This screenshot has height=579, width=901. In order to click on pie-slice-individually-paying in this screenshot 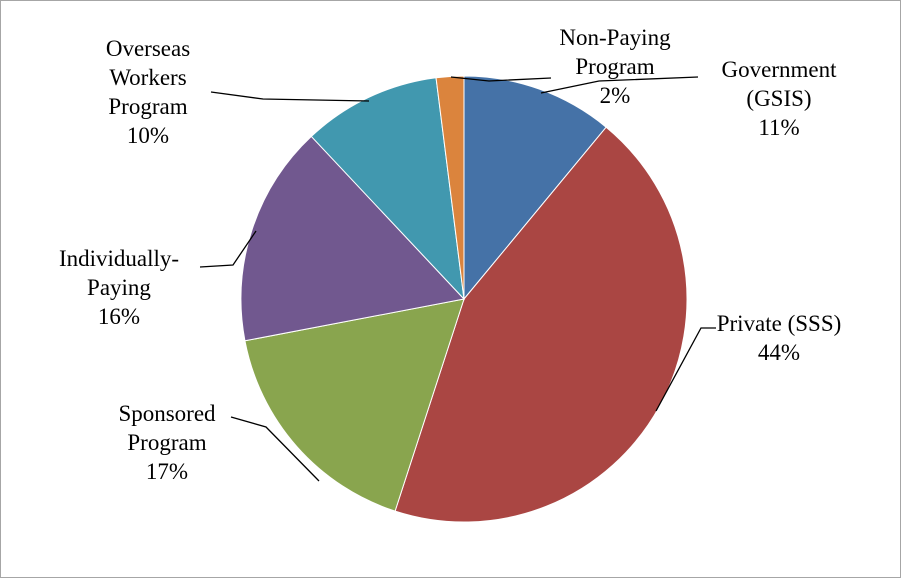, I will do `click(352, 238)`.